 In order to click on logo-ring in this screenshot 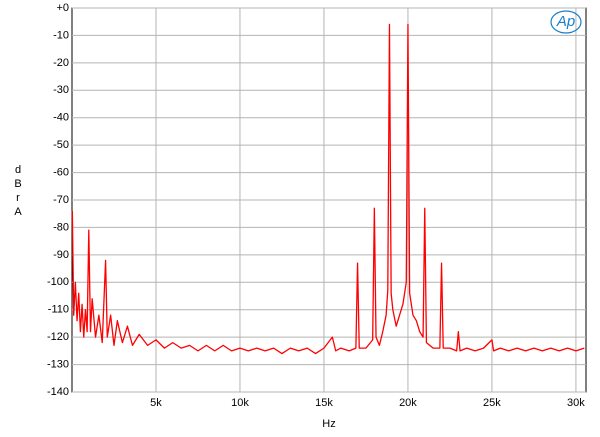, I will do `click(566, 22)`.